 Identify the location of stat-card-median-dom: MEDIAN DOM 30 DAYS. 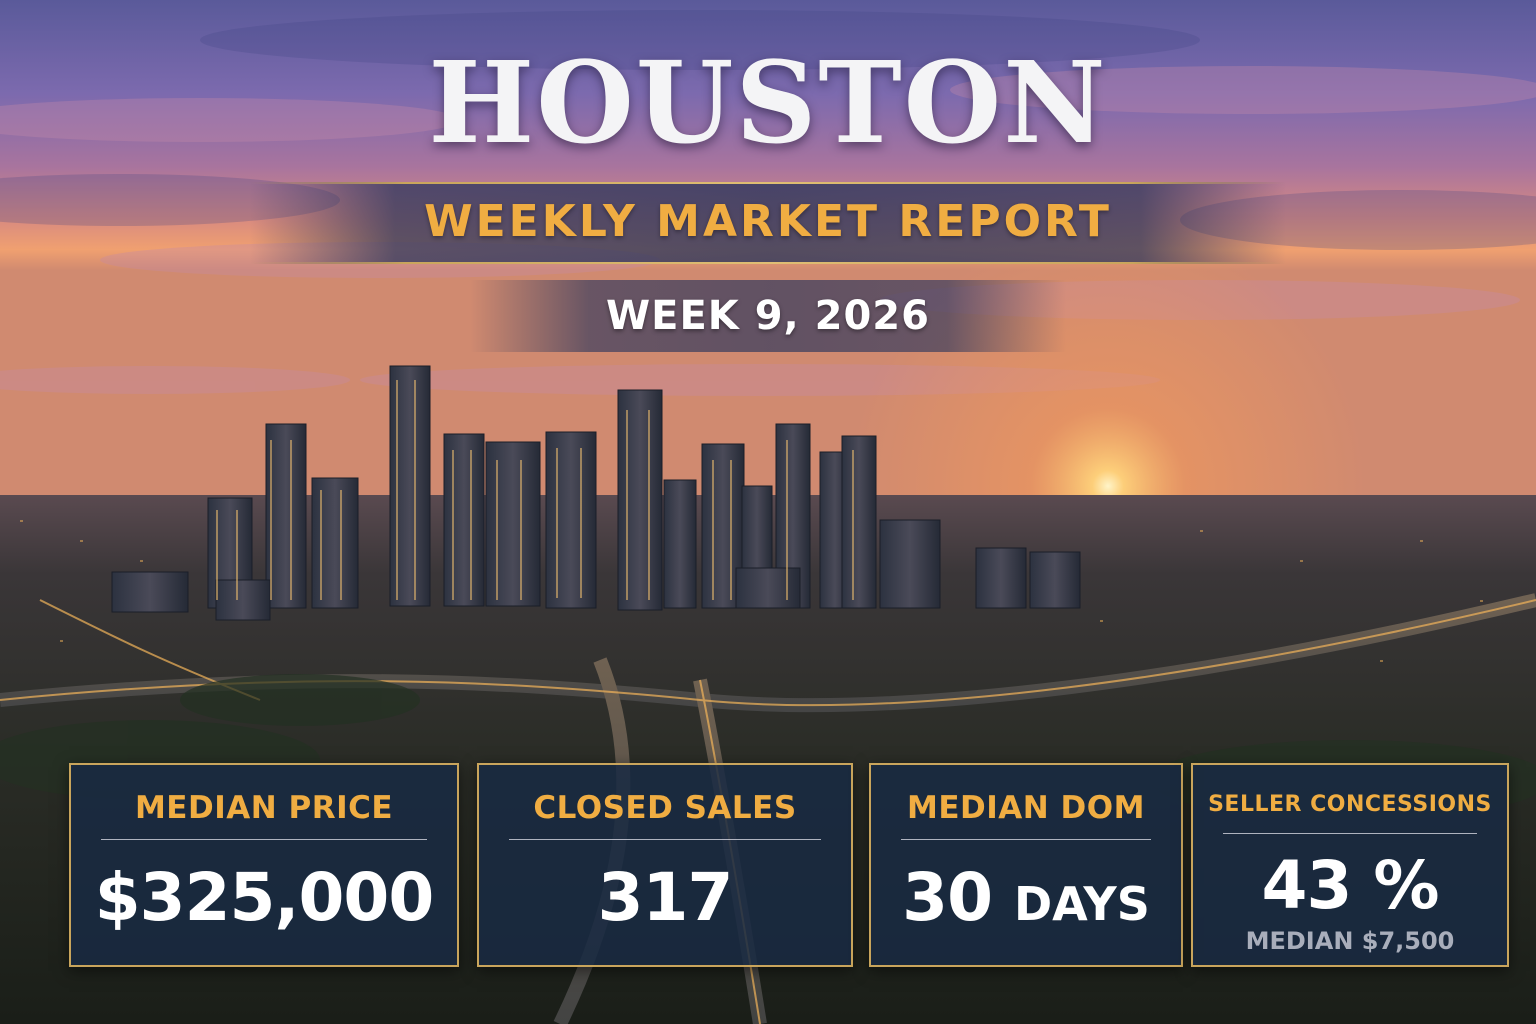
(1026, 865).